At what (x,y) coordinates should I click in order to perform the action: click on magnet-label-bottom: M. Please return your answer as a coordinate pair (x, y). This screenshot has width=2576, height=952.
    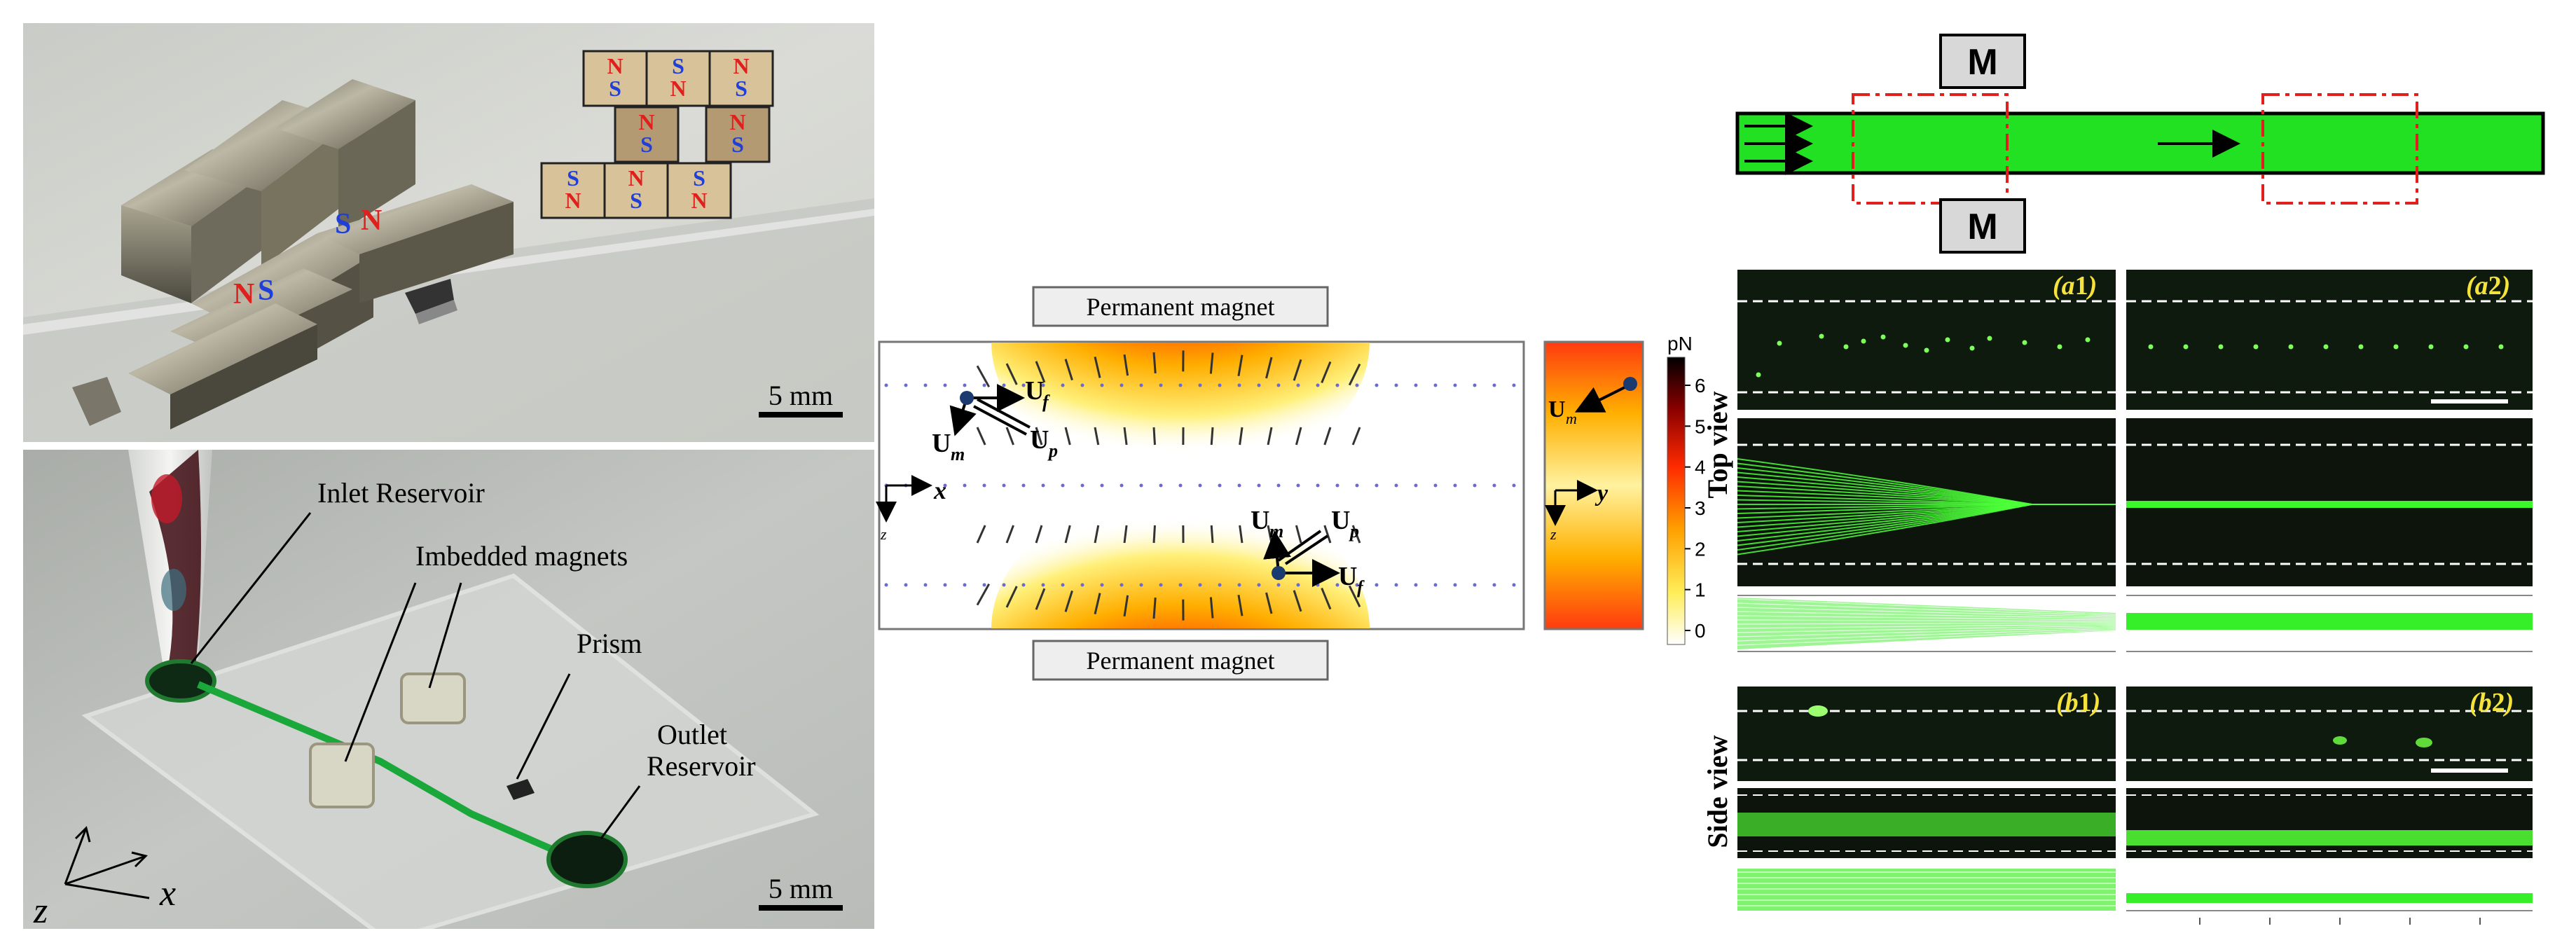
    Looking at the image, I should click on (1982, 227).